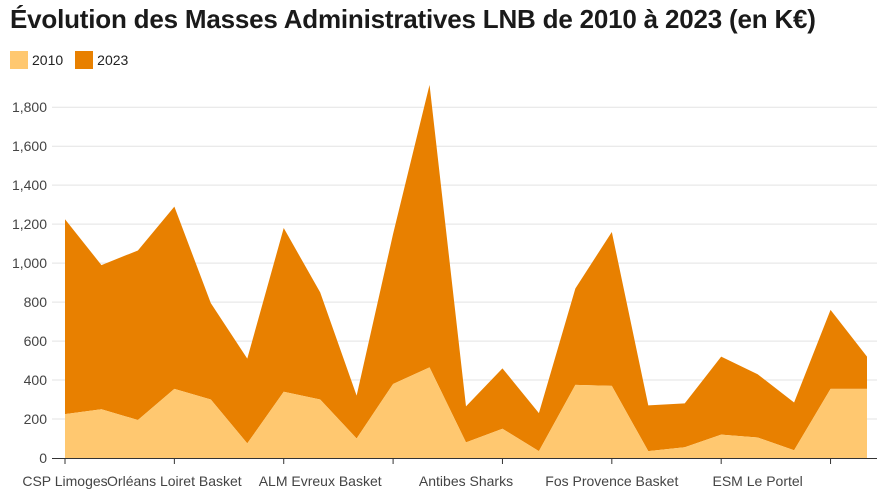  Describe the element at coordinates (758, 481) in the screenshot. I see `x-tick-label: ESM Le Portel` at that location.